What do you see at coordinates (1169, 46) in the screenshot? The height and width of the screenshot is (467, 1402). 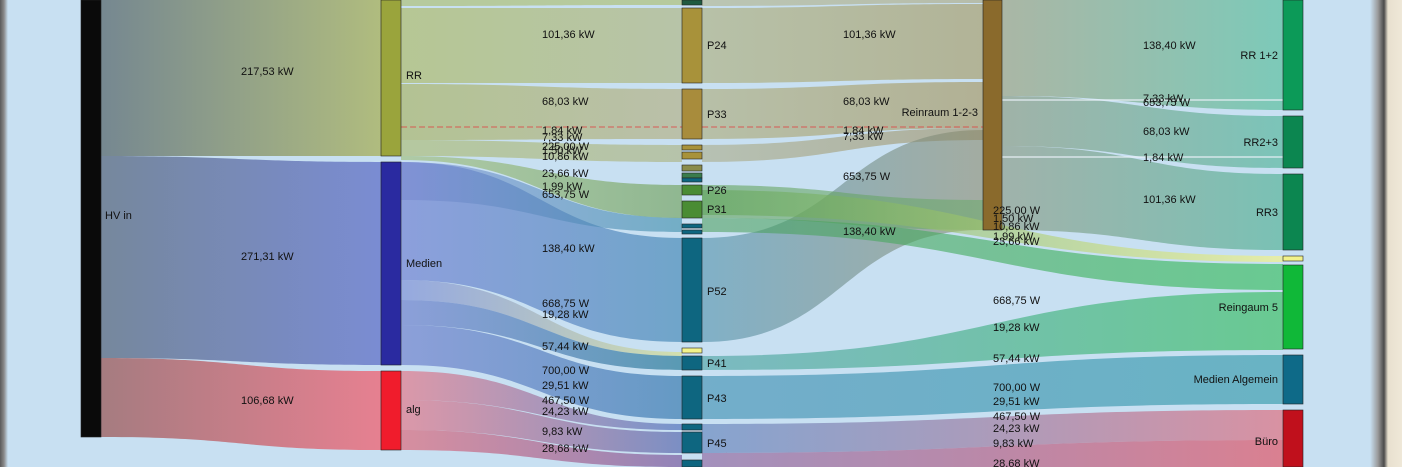 I see `flow-label-col5: 138,40 kW` at bounding box center [1169, 46].